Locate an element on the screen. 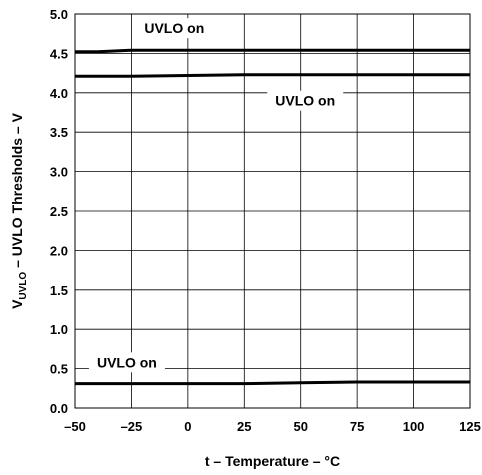 Image resolution: width=482 pixels, height=475 pixels. y-tick-label: 2.0 is located at coordinates (59, 250).